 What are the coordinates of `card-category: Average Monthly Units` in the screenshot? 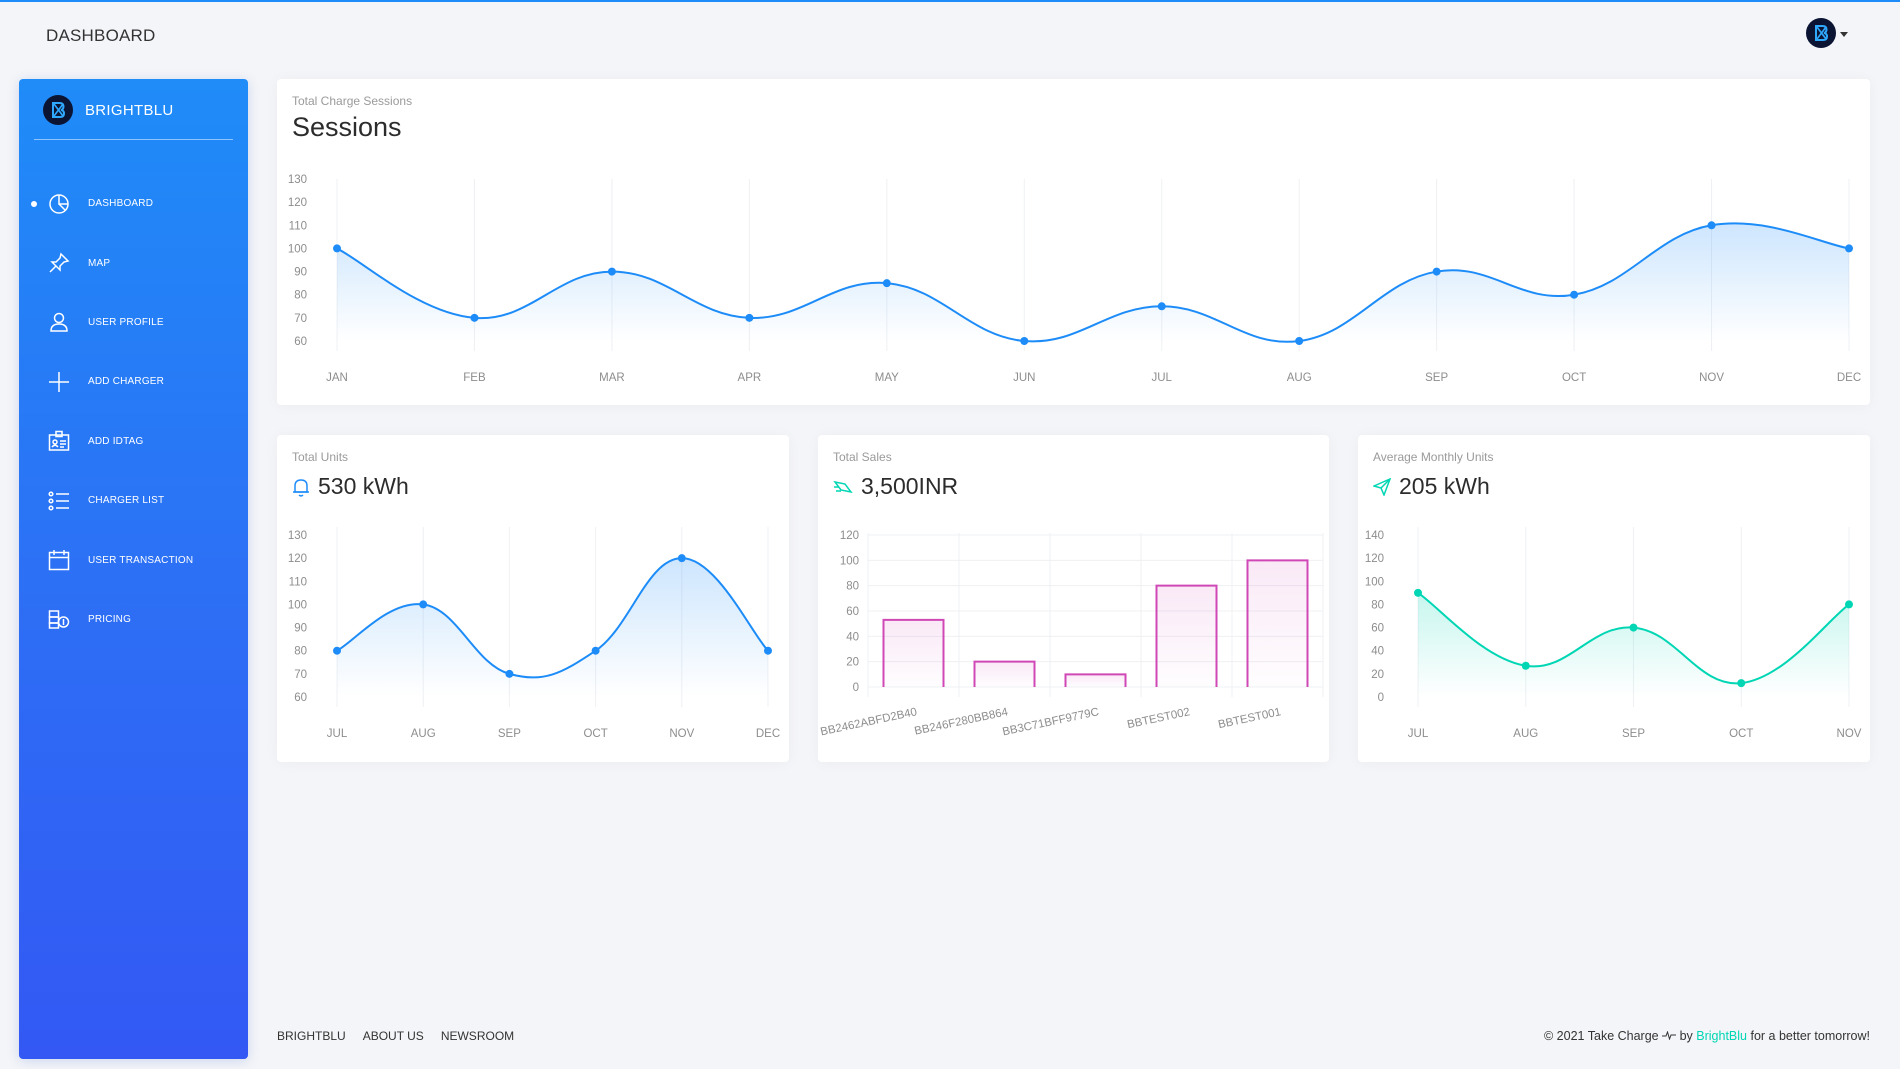 It's located at (1433, 457).